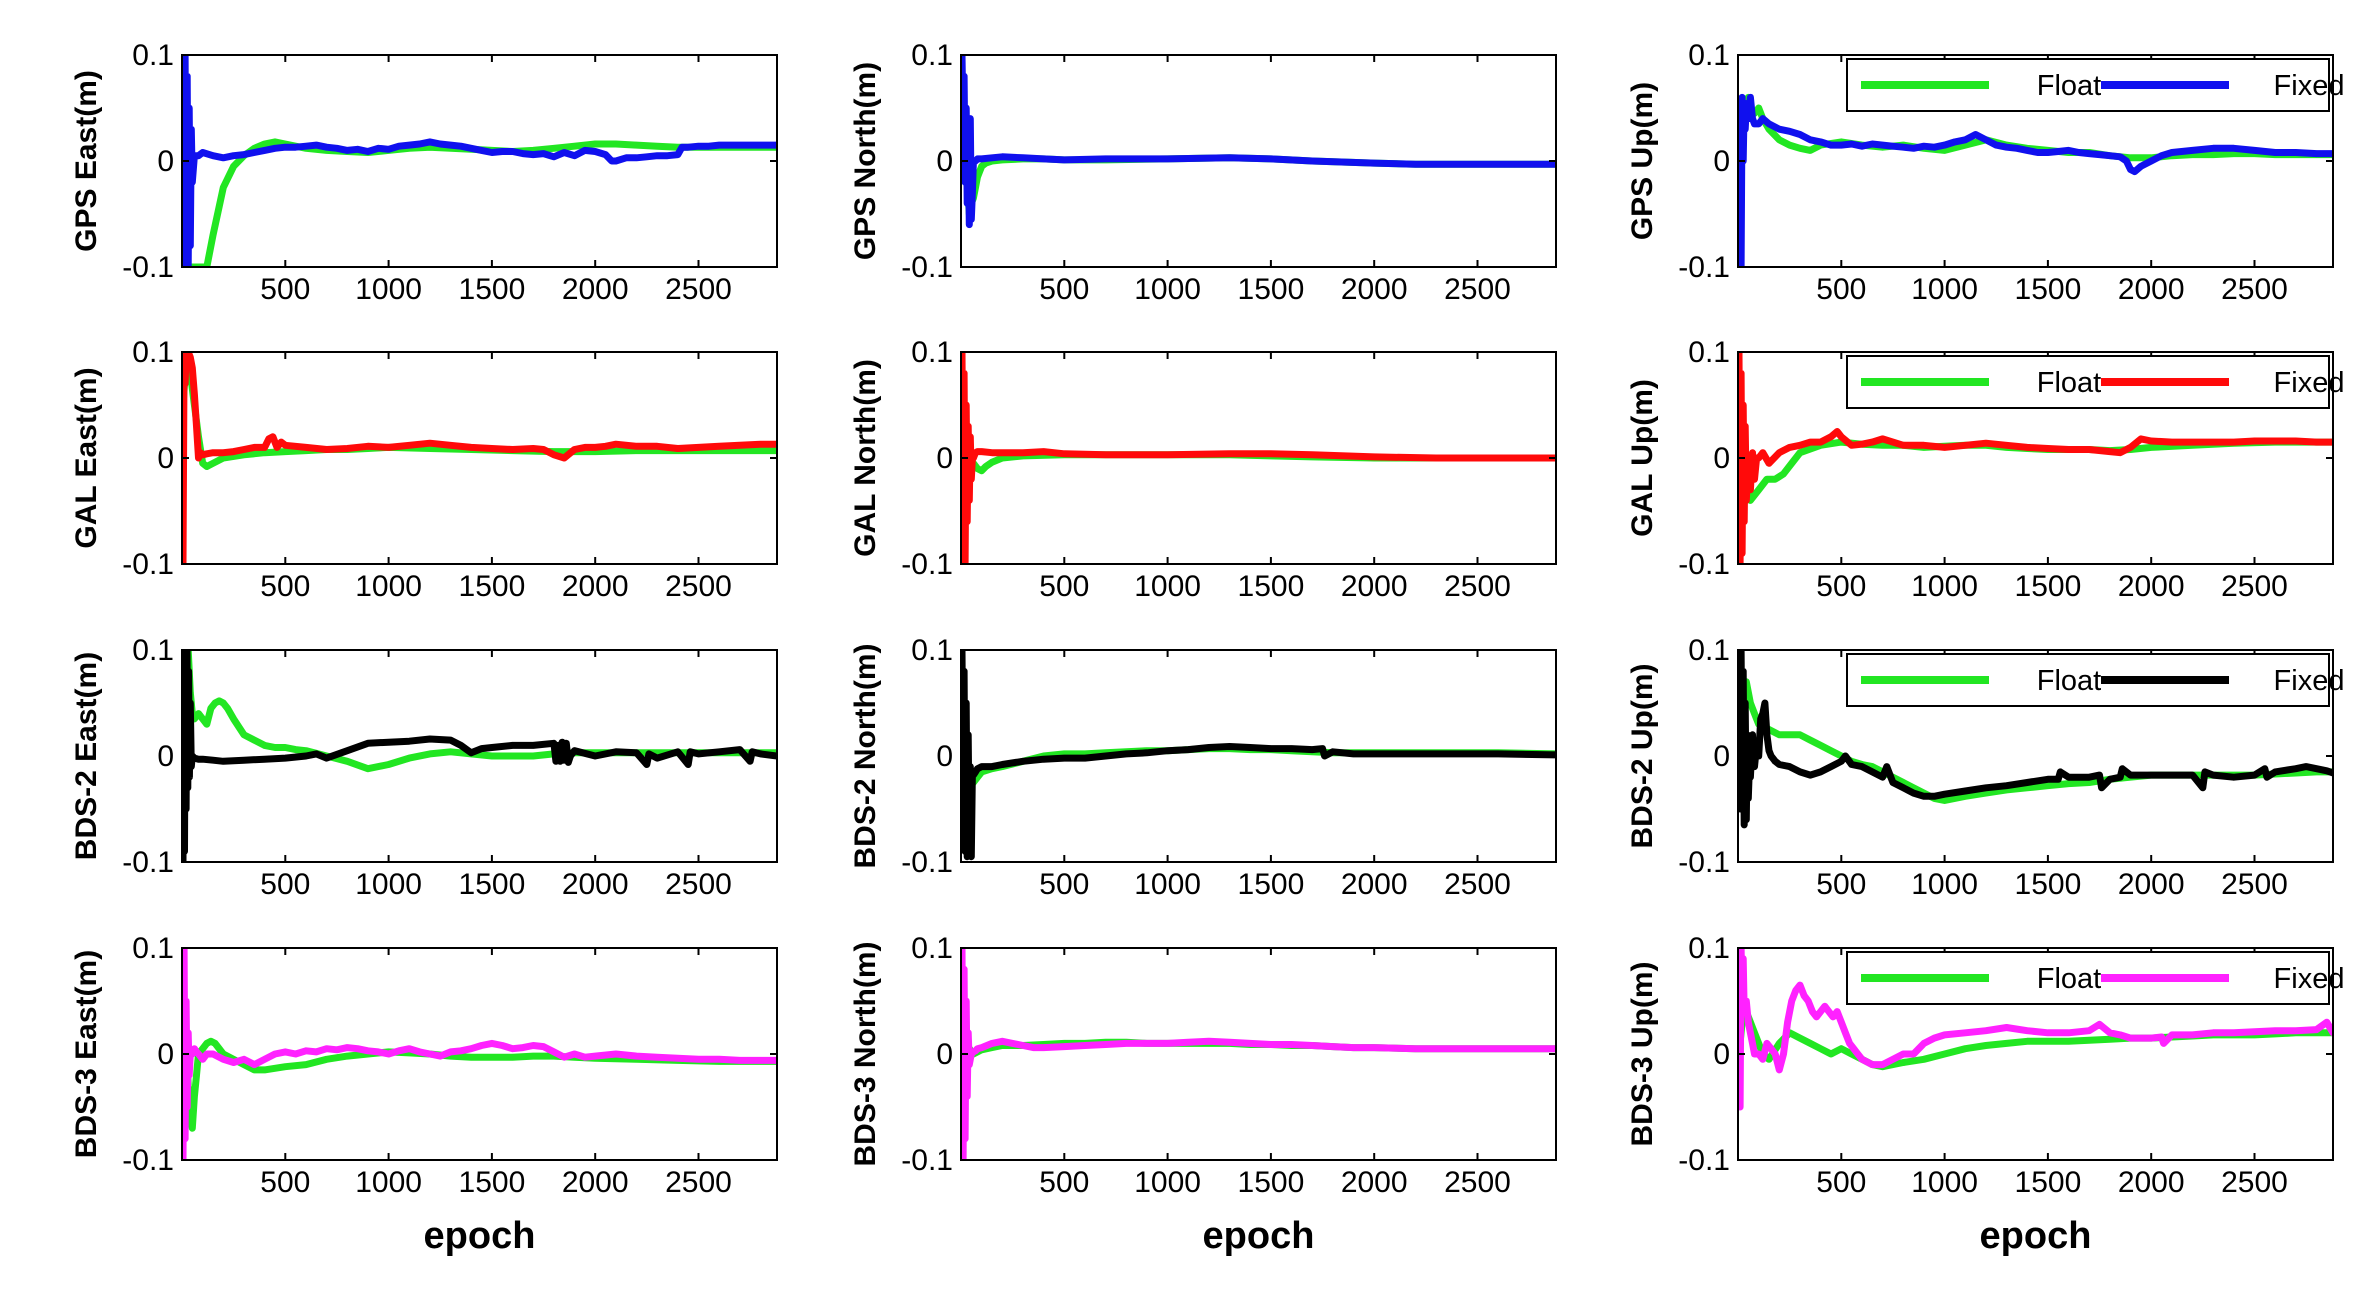  I want to click on subplot-3-1: 500 1000 1500 2000 2500 -0.1 0 0.1 BDS-2 East(m), so click(424, 767).